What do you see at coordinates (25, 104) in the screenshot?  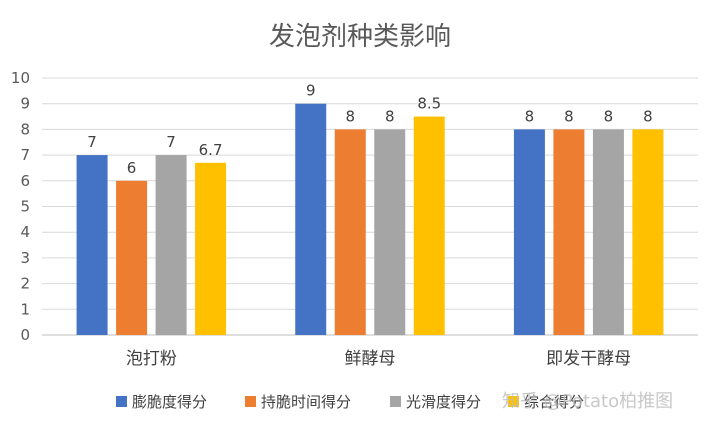 I see `y-tick-label: 9` at bounding box center [25, 104].